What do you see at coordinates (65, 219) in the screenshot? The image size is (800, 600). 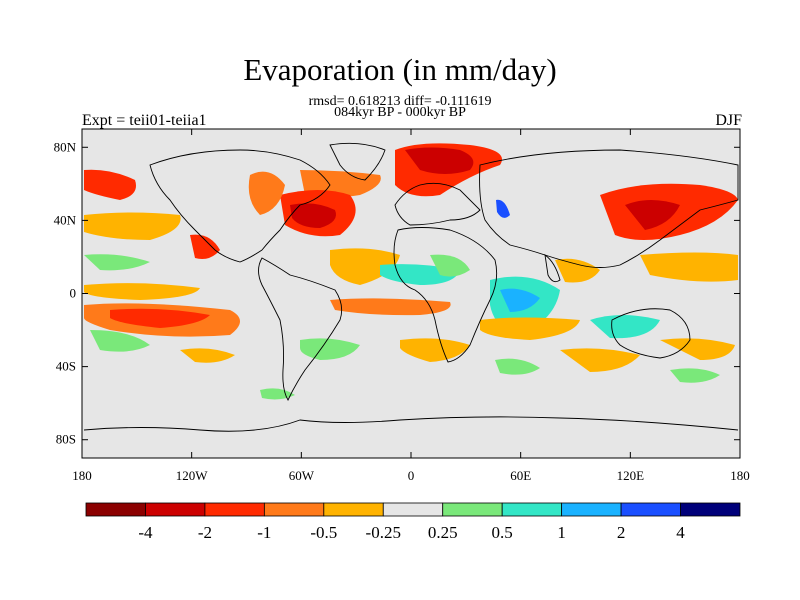 I see `lat-tick-label: 40N` at bounding box center [65, 219].